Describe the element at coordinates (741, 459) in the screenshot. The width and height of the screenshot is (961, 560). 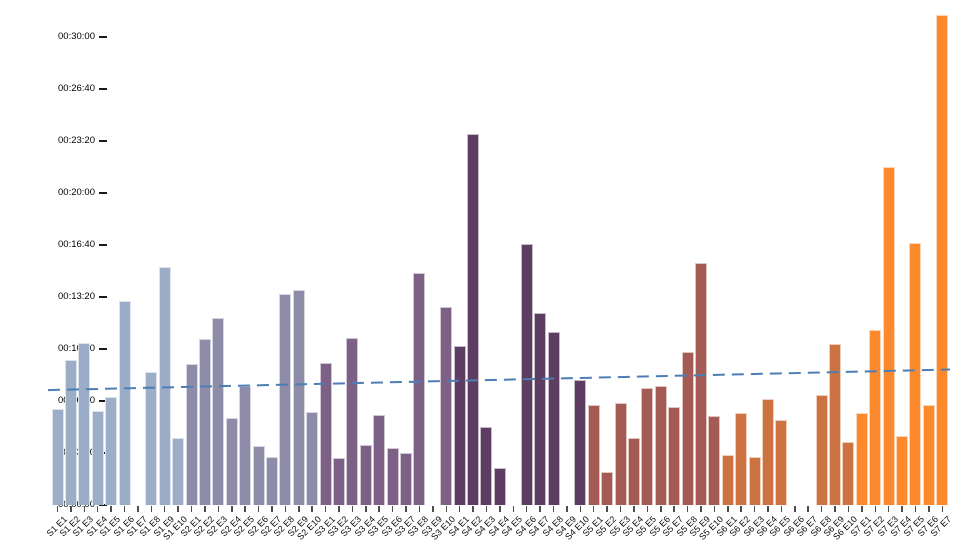
I see `bar-s6-e2` at that location.